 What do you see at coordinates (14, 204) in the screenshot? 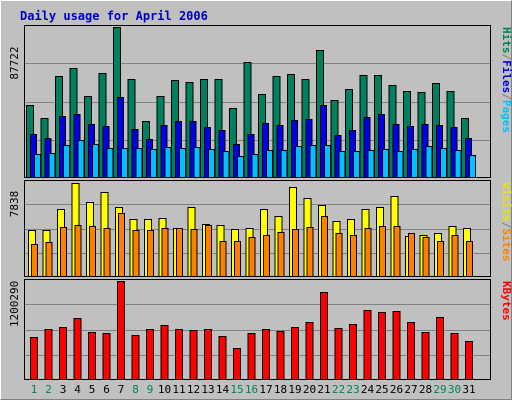
I see `axis-max-label: 7838` at bounding box center [14, 204].